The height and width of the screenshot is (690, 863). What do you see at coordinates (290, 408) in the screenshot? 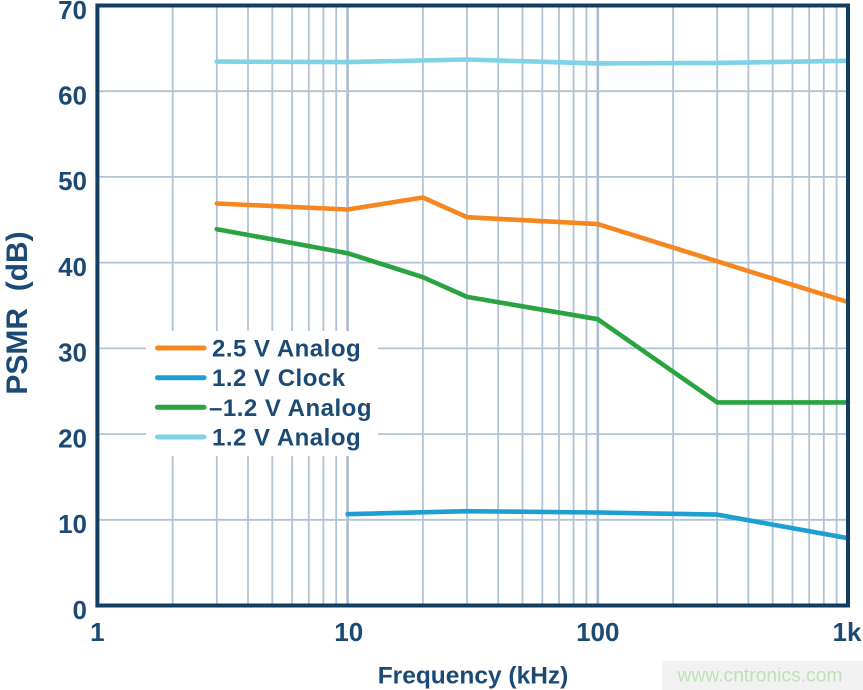
I see `svg-text: –1.2 V Analog` at bounding box center [290, 408].